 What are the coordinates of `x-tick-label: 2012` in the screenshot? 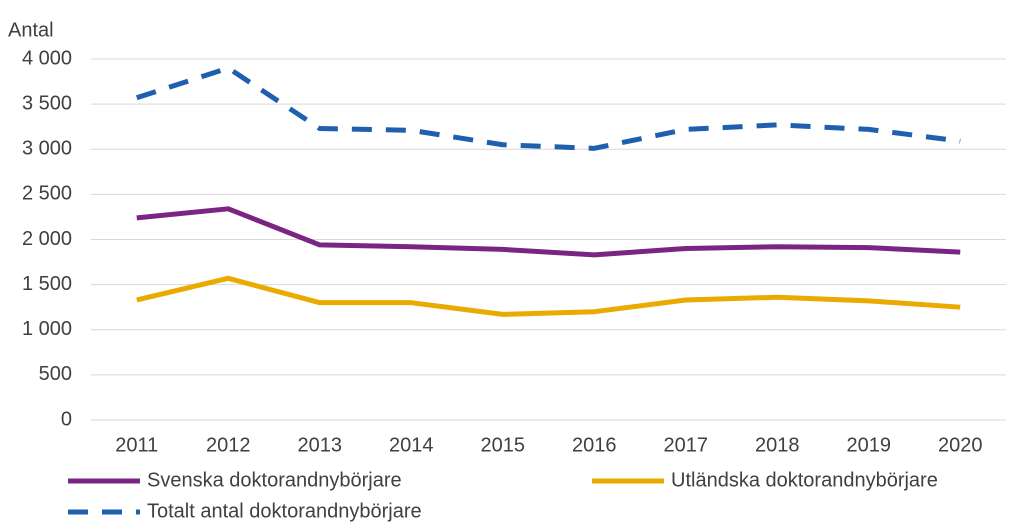 It's located at (228, 445).